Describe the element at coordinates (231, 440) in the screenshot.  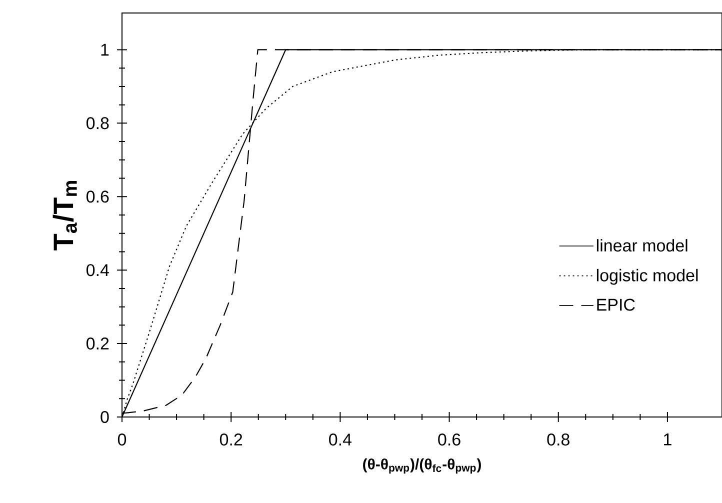
I see `x-tick-label: 0.2` at that location.